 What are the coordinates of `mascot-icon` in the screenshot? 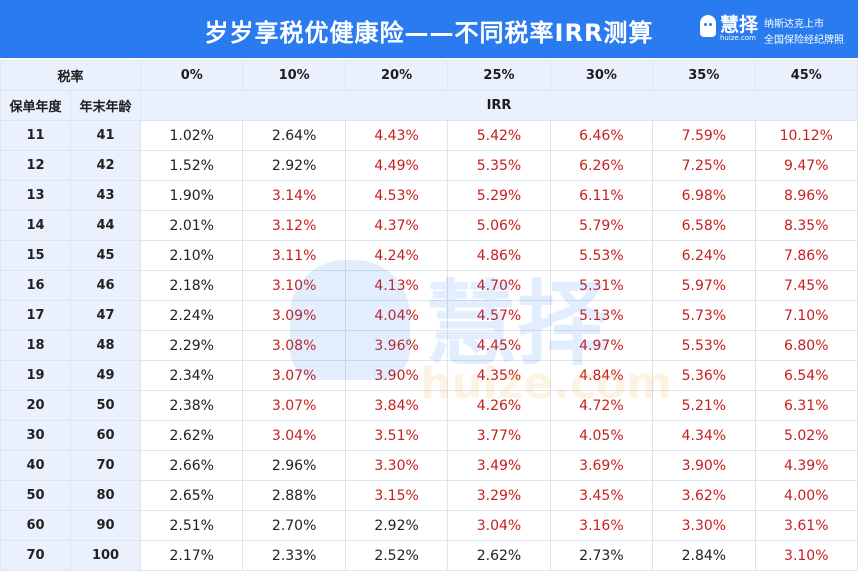 It's located at (708, 26).